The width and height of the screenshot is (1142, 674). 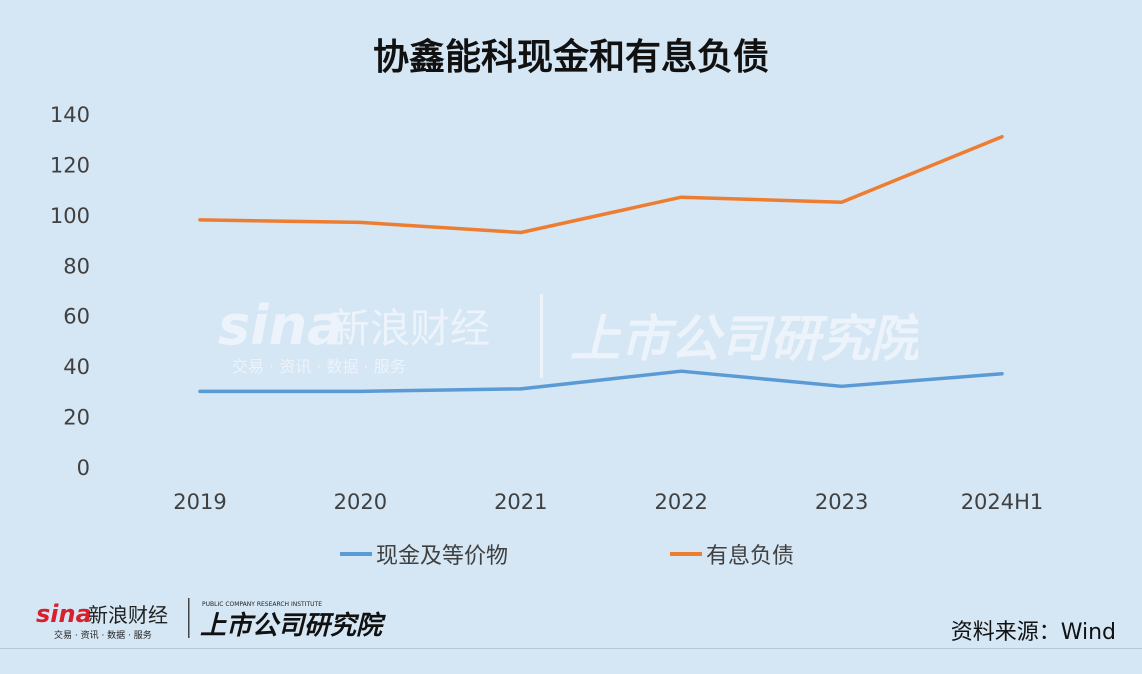 What do you see at coordinates (70, 165) in the screenshot?
I see `y-tick-label: 120` at bounding box center [70, 165].